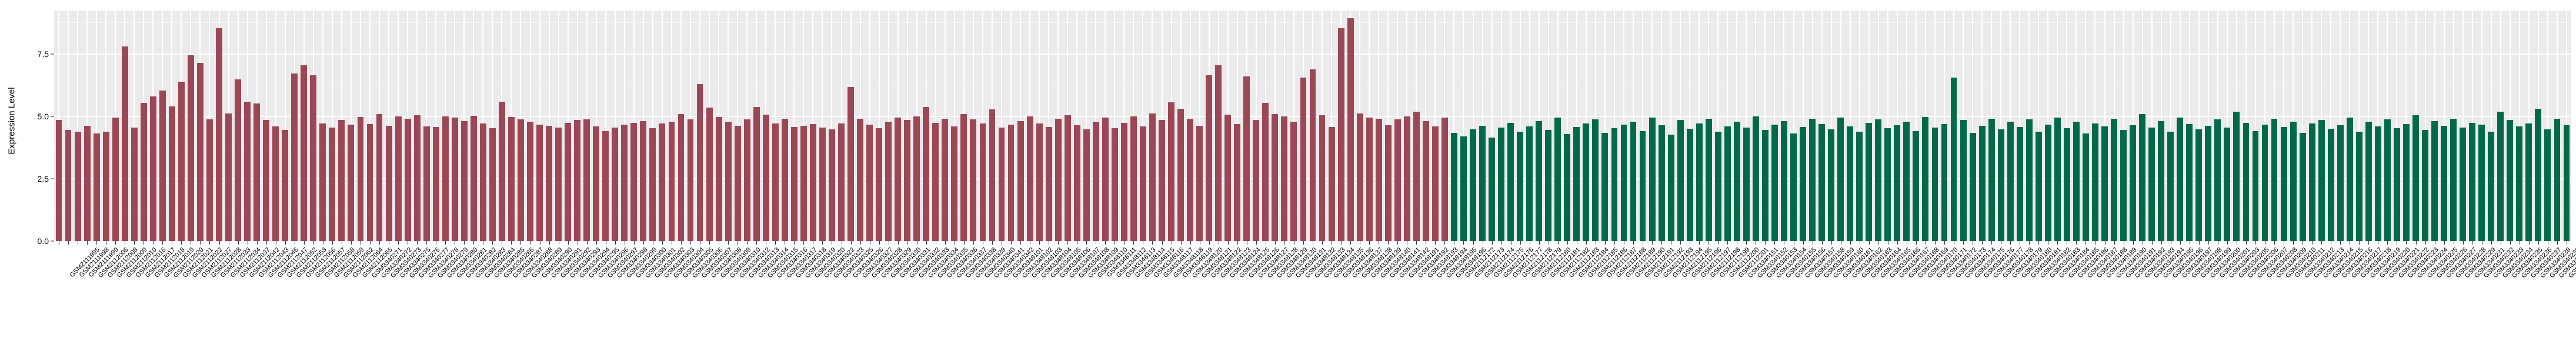 The image size is (2576, 341). What do you see at coordinates (43, 241) in the screenshot?
I see `y-axis-tick-label: 0.0` at bounding box center [43, 241].